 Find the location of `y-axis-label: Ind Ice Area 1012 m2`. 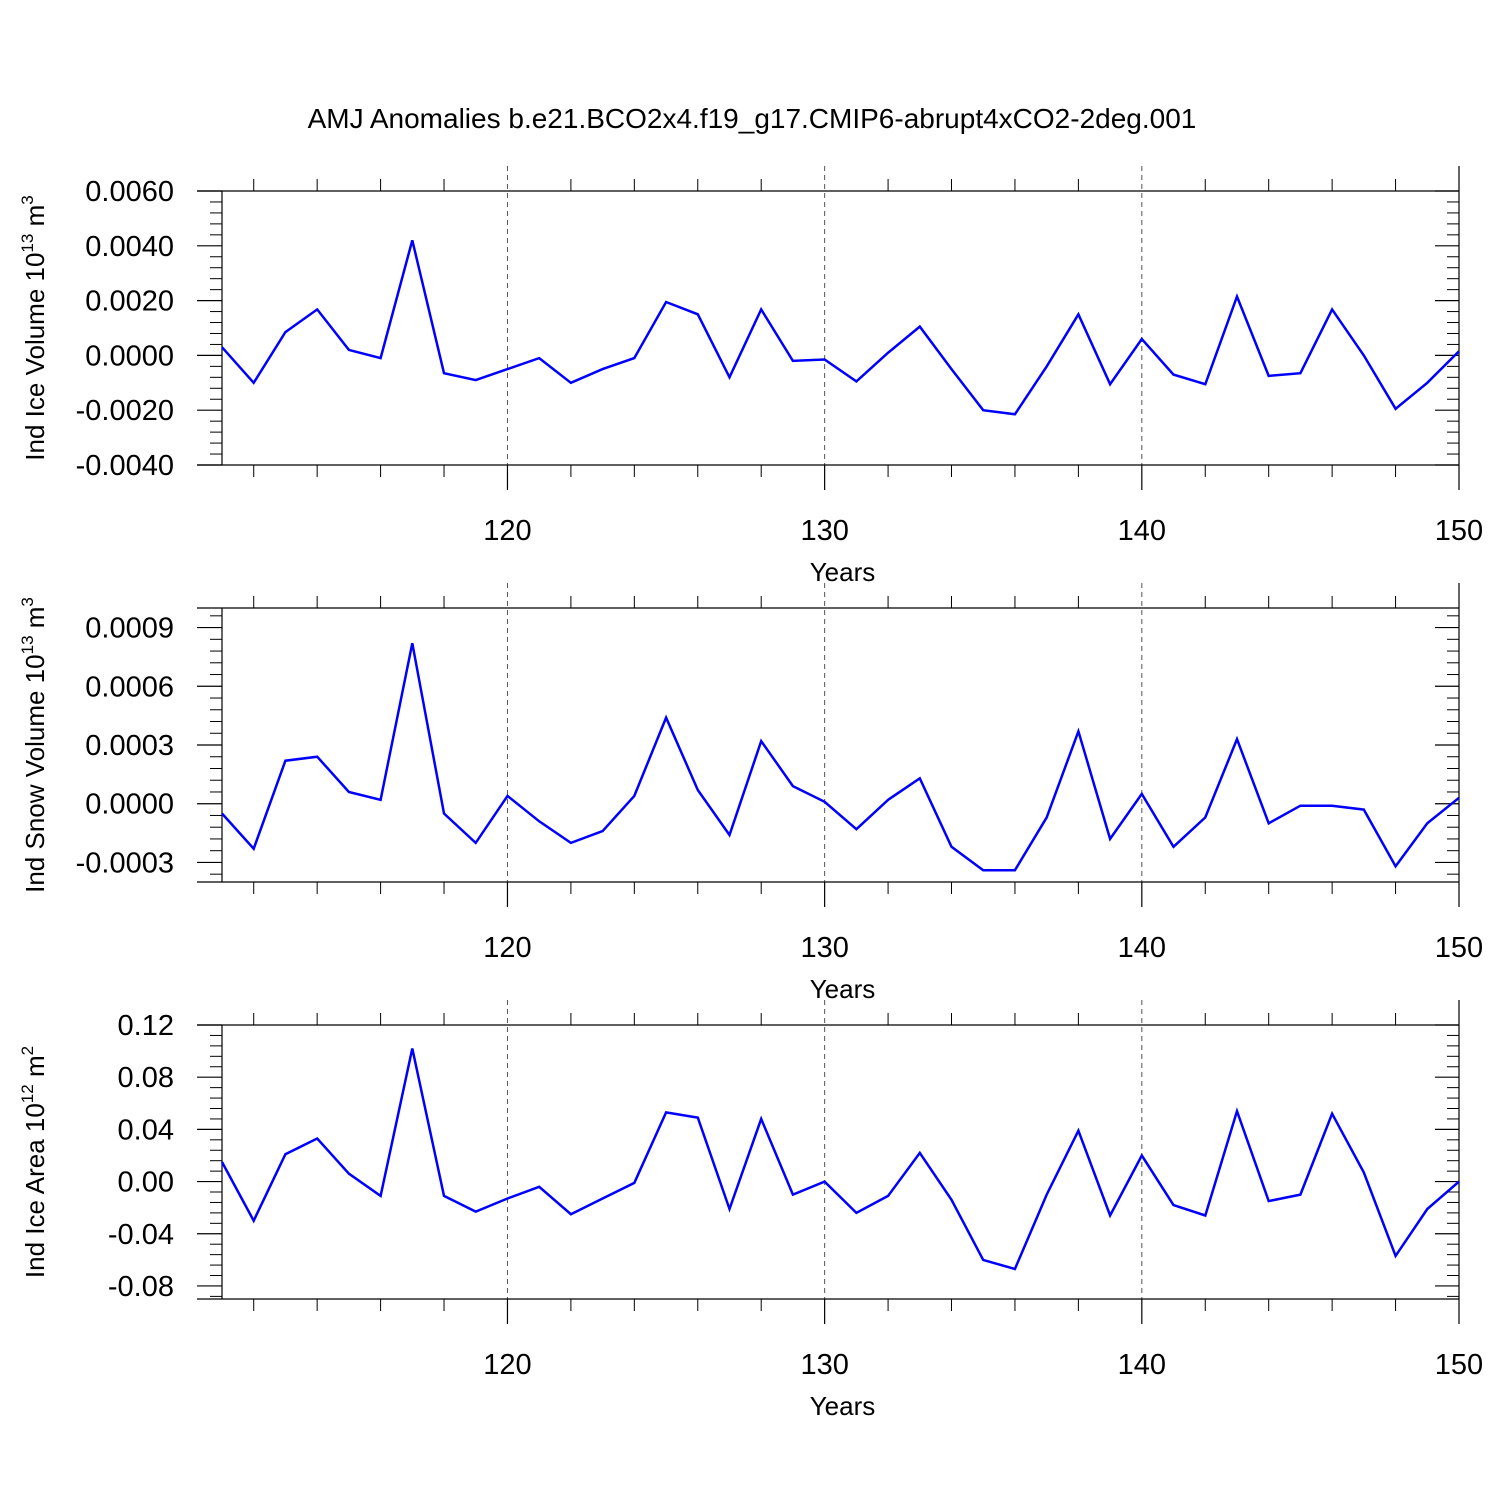

y-axis-label: Ind Ice Area 1012 m2 is located at coordinates (34, 1162).